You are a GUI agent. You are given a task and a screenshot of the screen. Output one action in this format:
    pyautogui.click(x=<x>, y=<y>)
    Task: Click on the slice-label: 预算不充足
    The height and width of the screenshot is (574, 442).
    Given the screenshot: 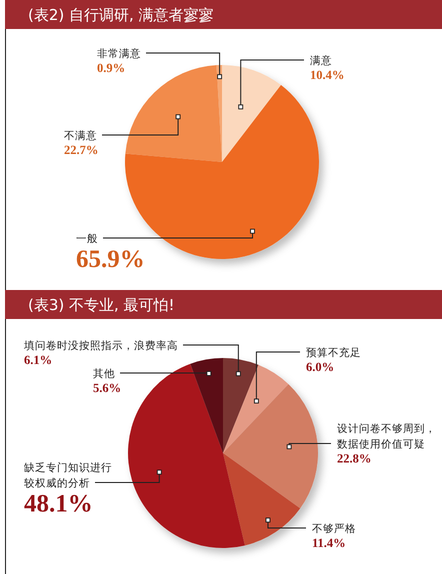 What is the action you would take?
    pyautogui.click(x=333, y=352)
    